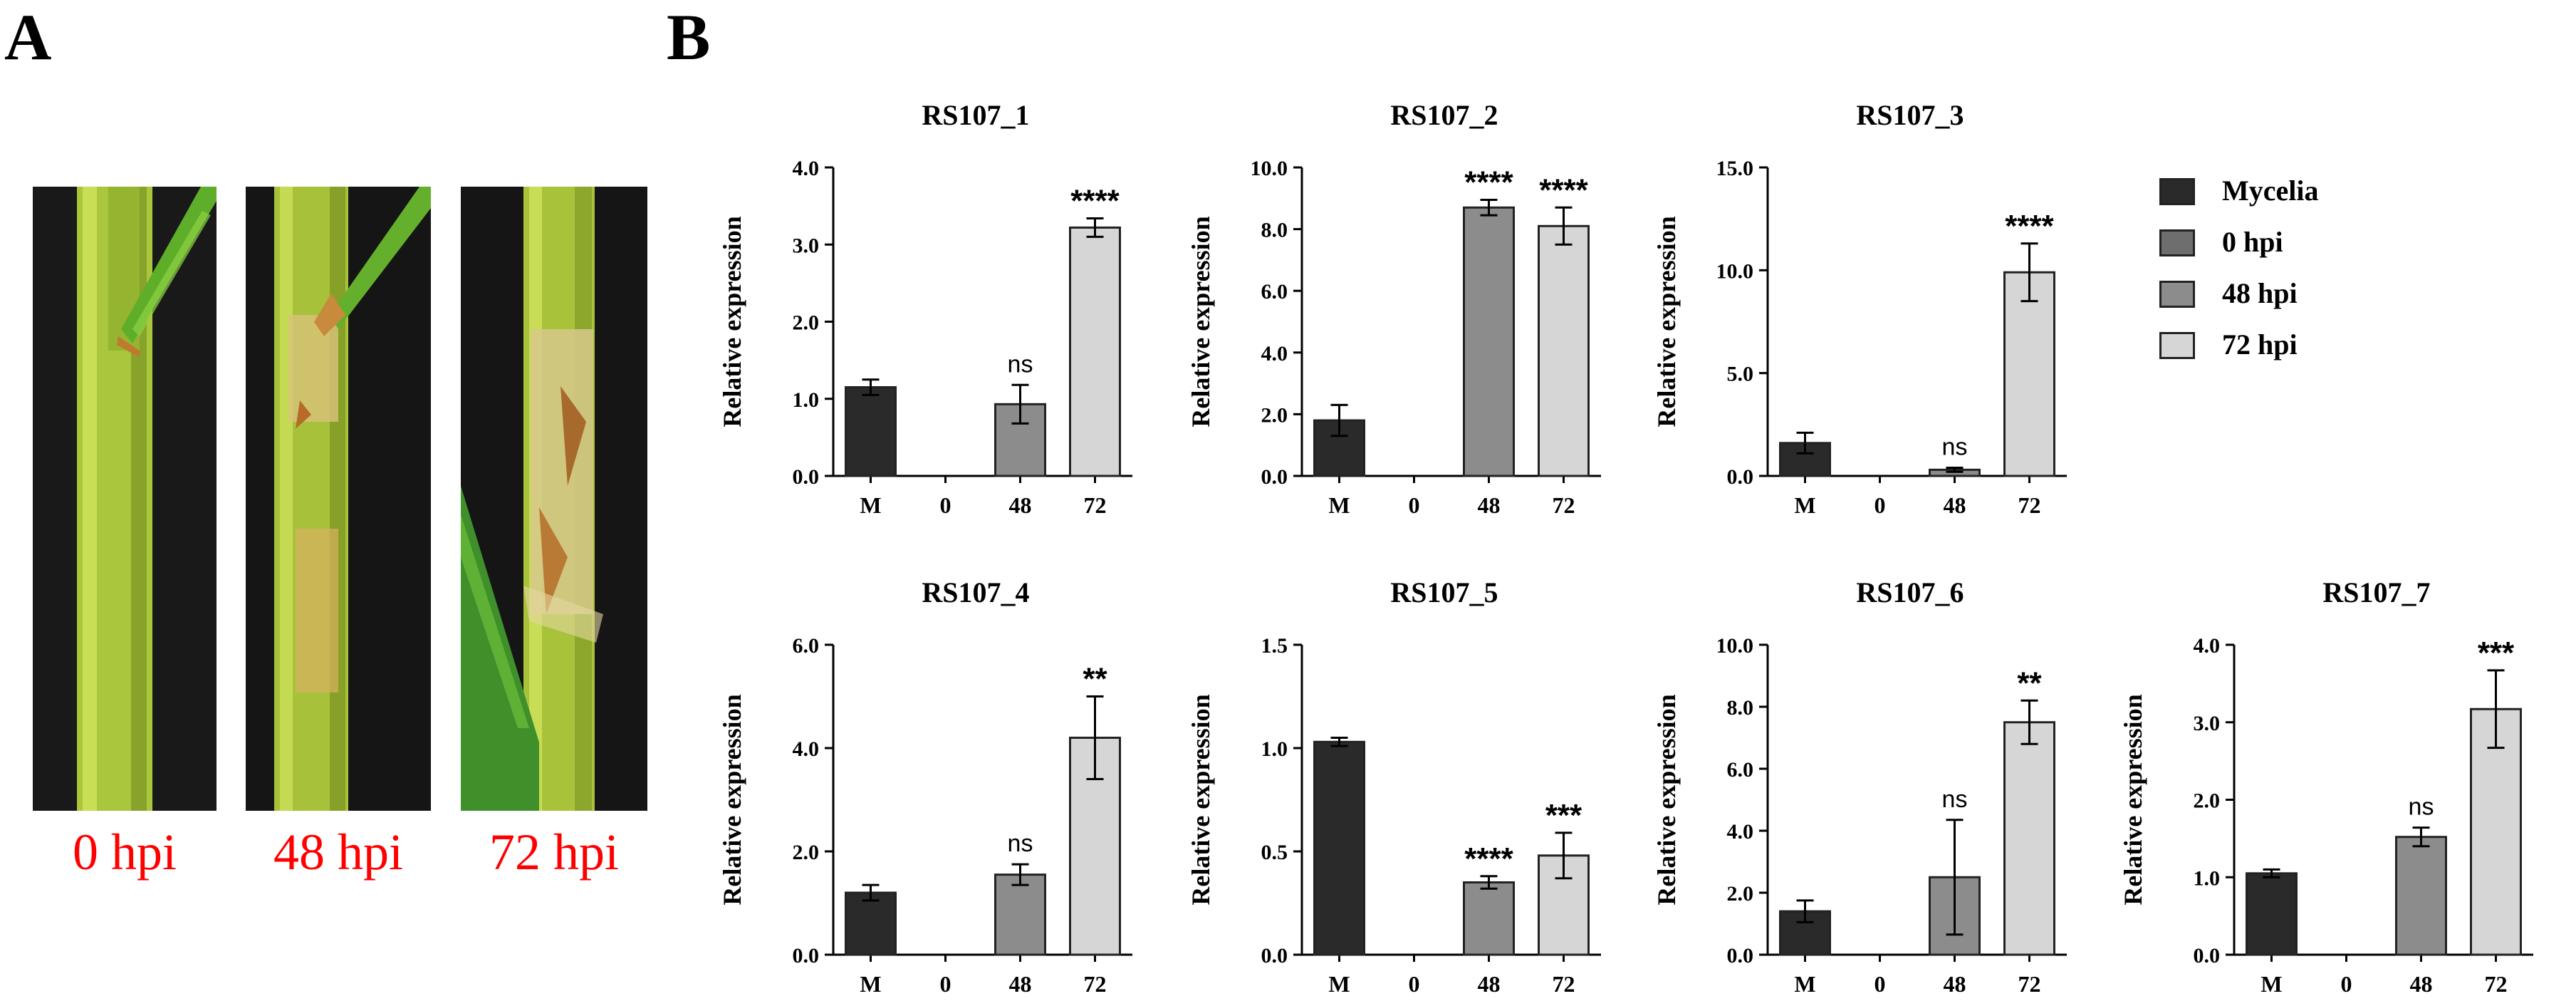 Image resolution: width=2576 pixels, height=1006 pixels. Describe the element at coordinates (1444, 592) in the screenshot. I see `chart-title: RS107_5` at that location.